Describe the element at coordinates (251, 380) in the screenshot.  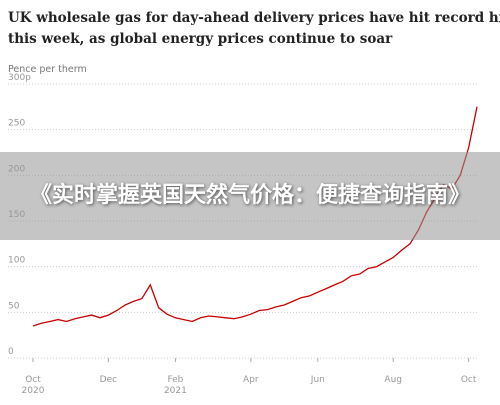
I see `x-tick-label: Apr` at that location.